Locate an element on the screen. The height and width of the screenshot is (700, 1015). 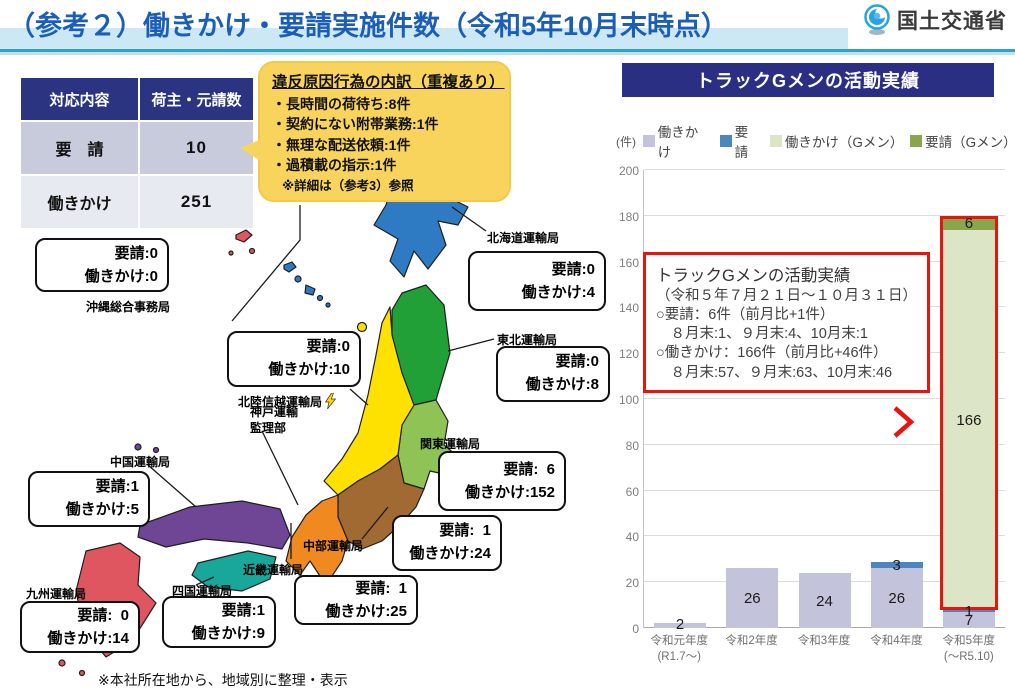
y-tick-label: 60 is located at coordinates (632, 491).